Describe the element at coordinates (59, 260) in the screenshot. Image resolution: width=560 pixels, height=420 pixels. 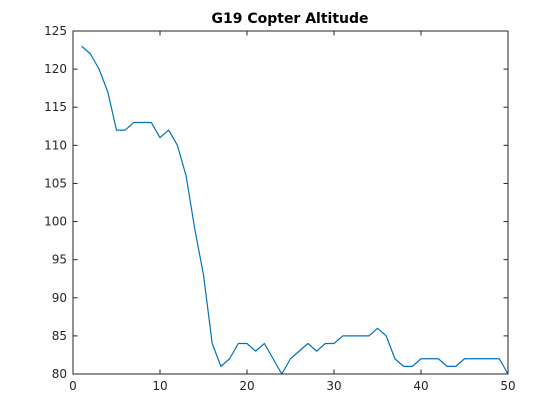
I see `y-tick-label: 95` at that location.